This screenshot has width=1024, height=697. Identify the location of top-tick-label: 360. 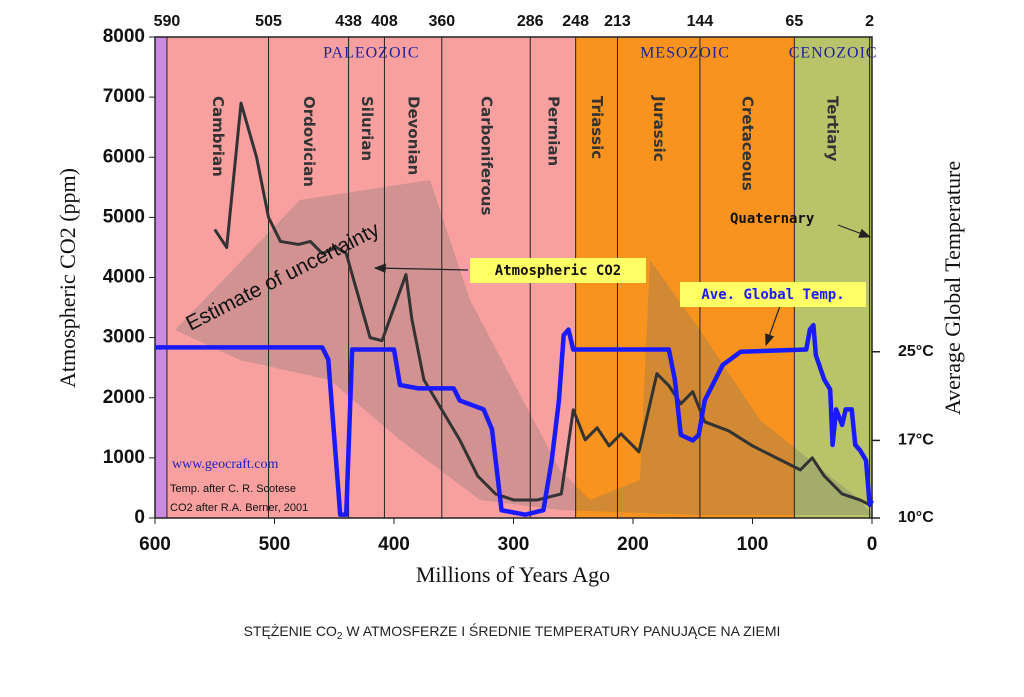
(441, 21).